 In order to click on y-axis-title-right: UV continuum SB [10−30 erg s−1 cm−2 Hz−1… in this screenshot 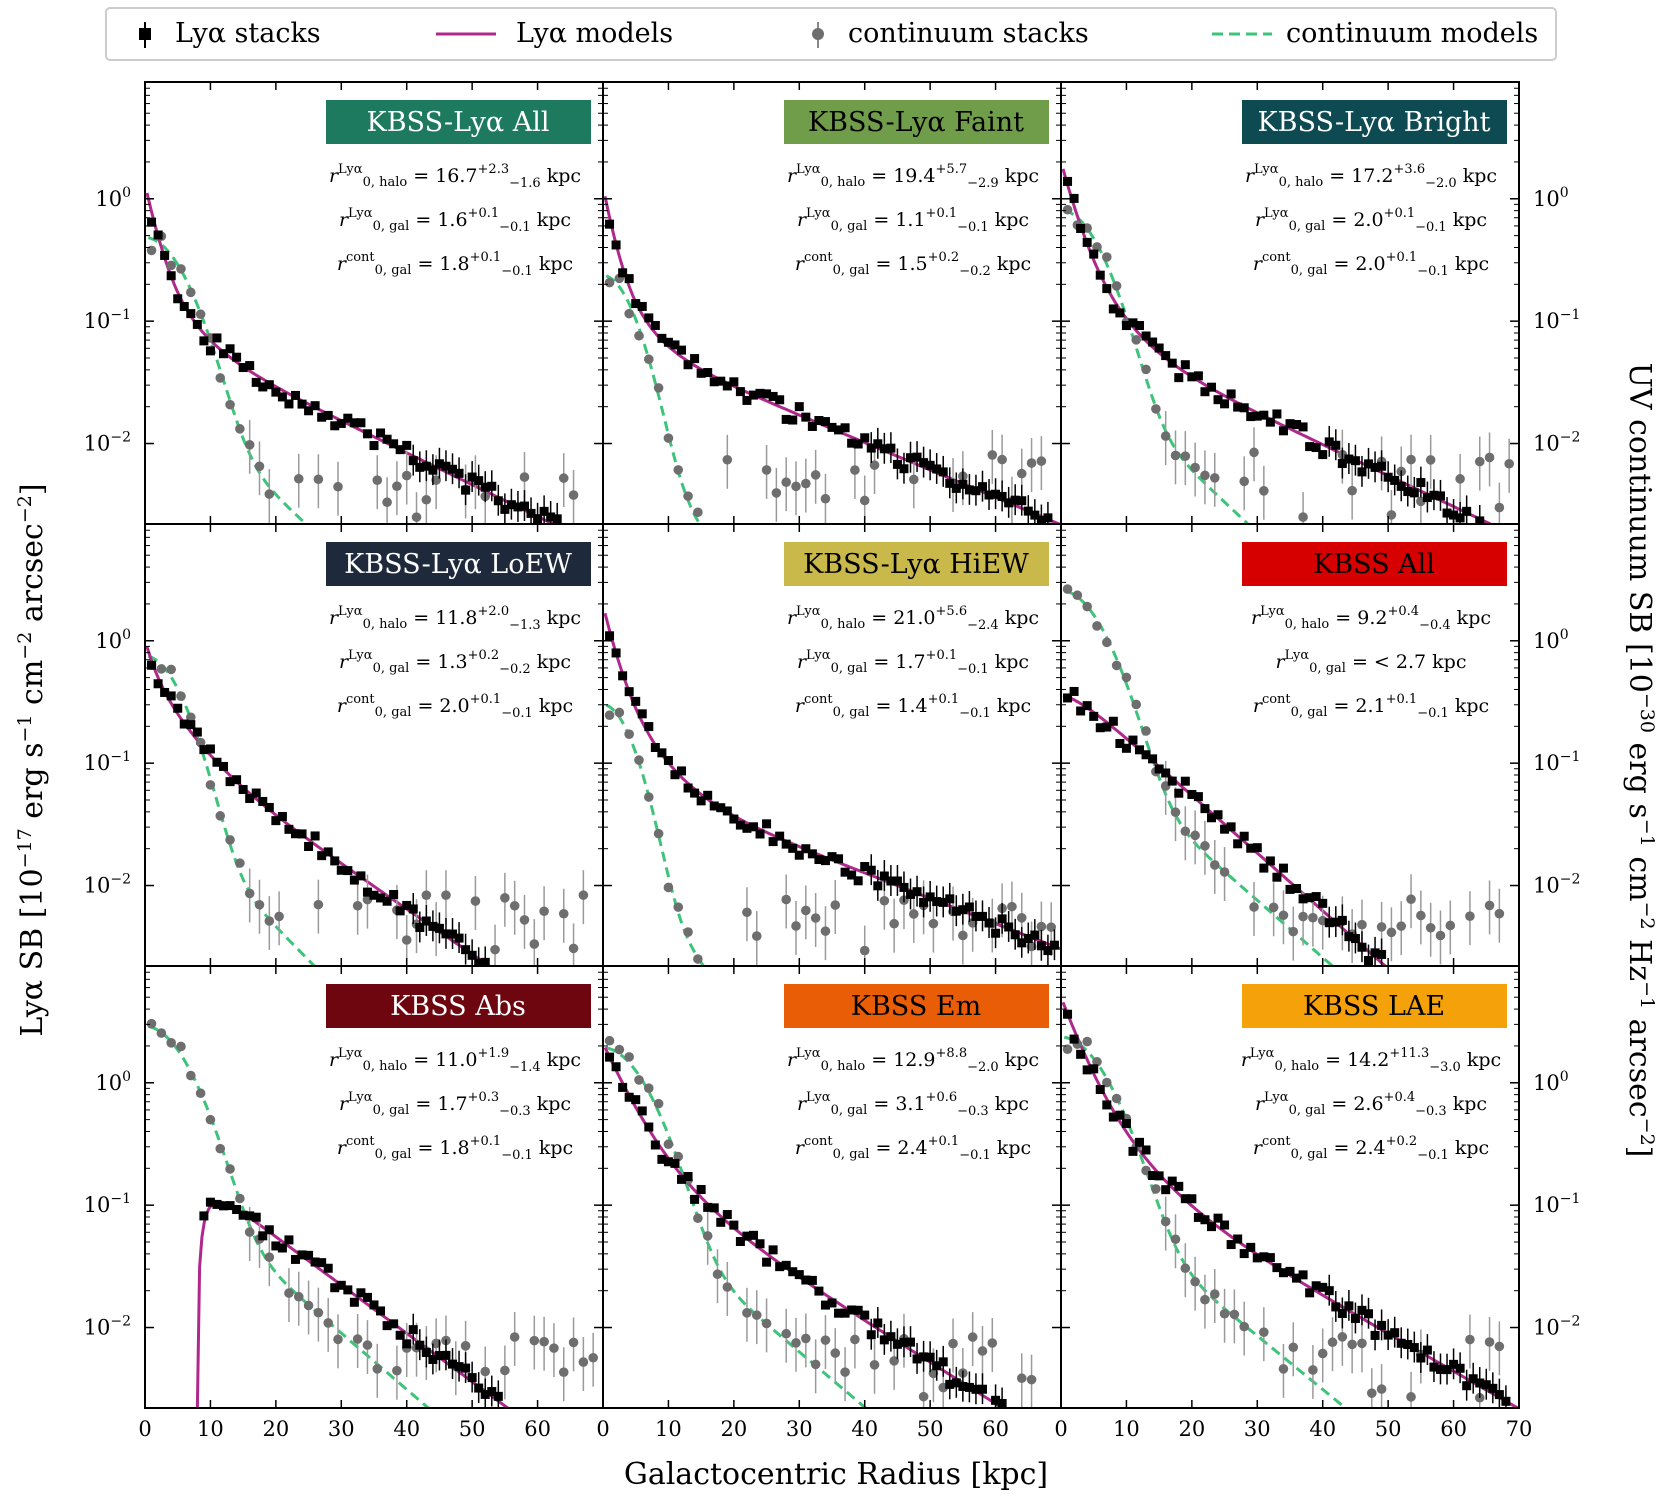, I will do `click(1640, 760)`.